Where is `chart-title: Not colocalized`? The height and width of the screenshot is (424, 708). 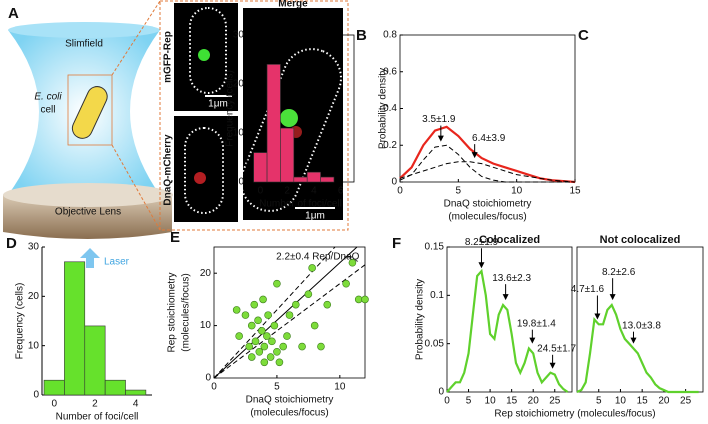 chart-title: Not colocalized is located at coordinates (640, 240).